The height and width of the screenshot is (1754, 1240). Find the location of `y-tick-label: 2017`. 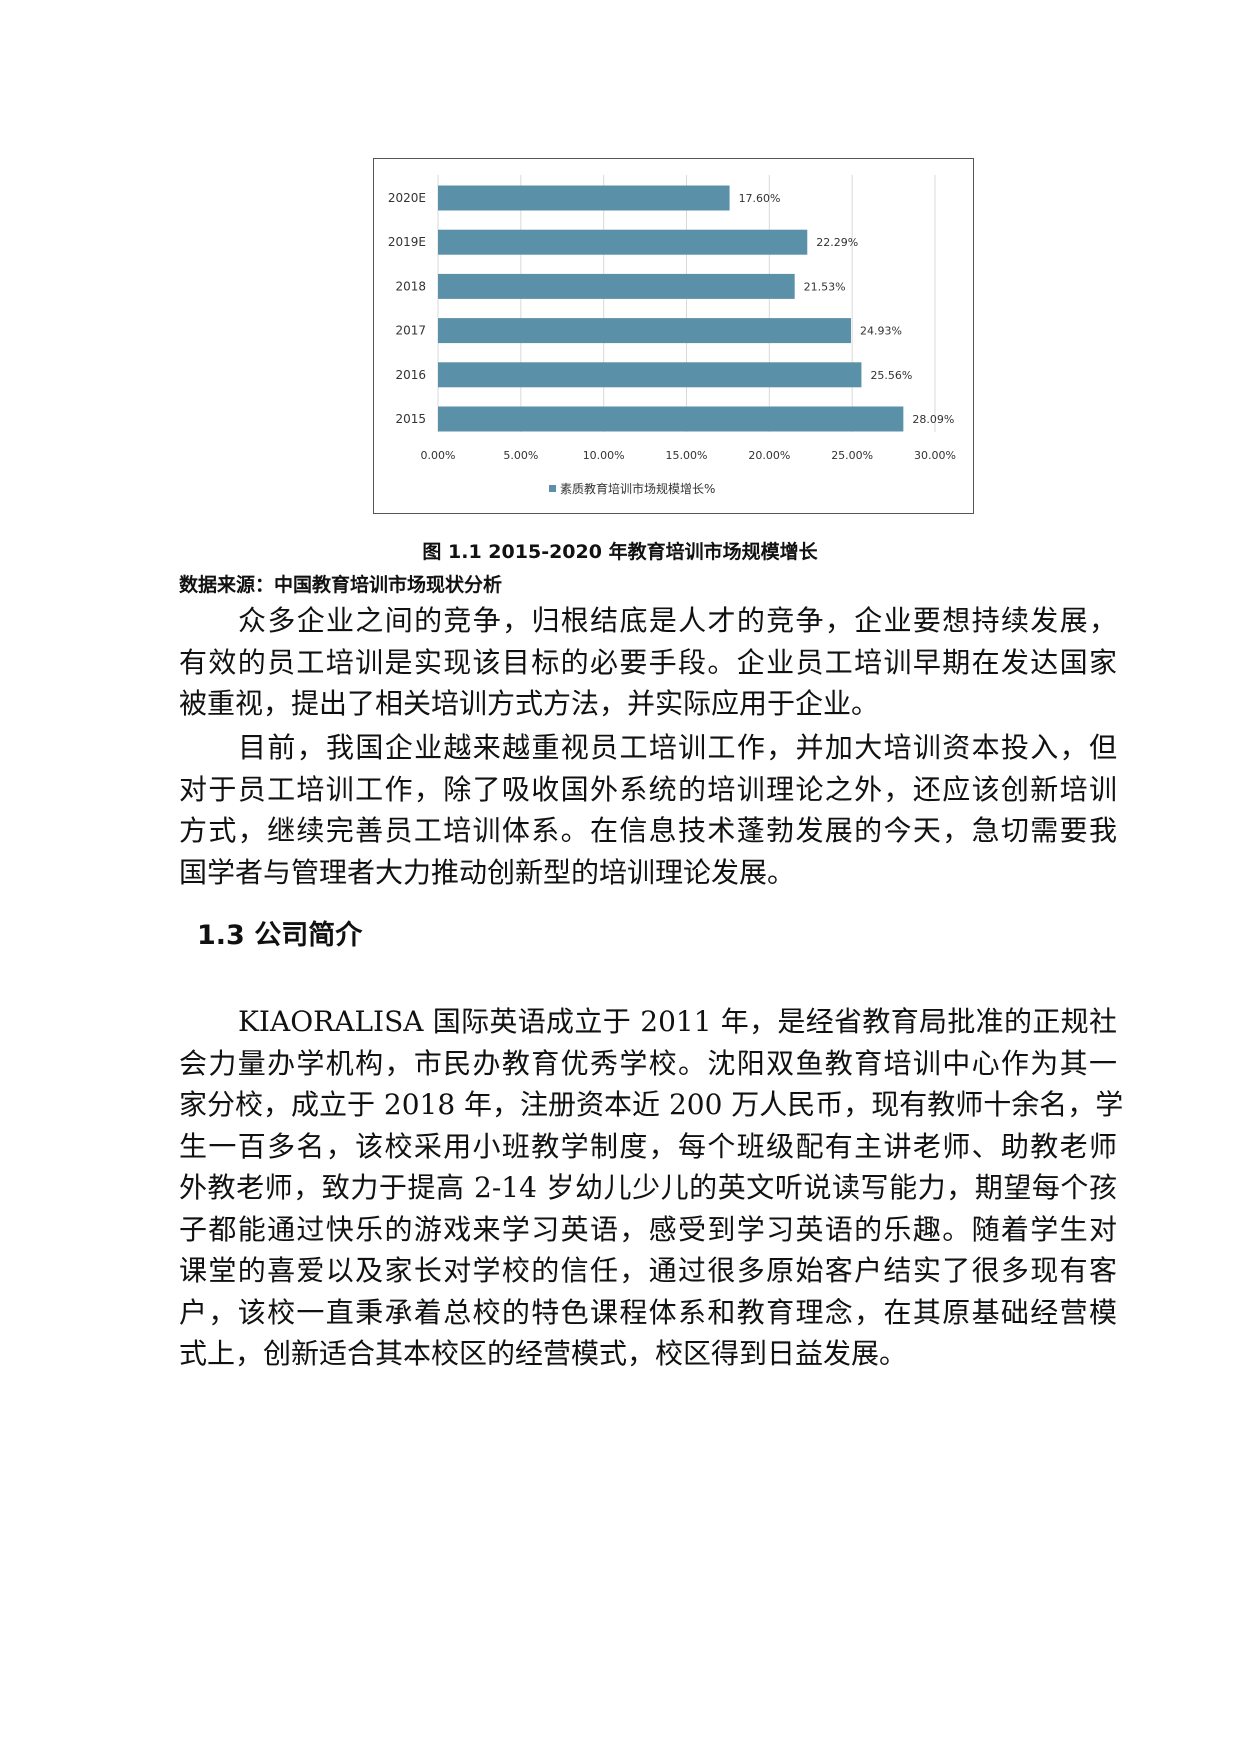

y-tick-label: 2017 is located at coordinates (410, 331).